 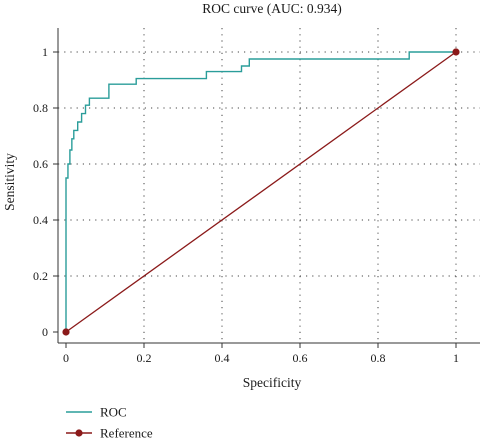 I want to click on y-tick-label: 1, so click(x=45, y=52).